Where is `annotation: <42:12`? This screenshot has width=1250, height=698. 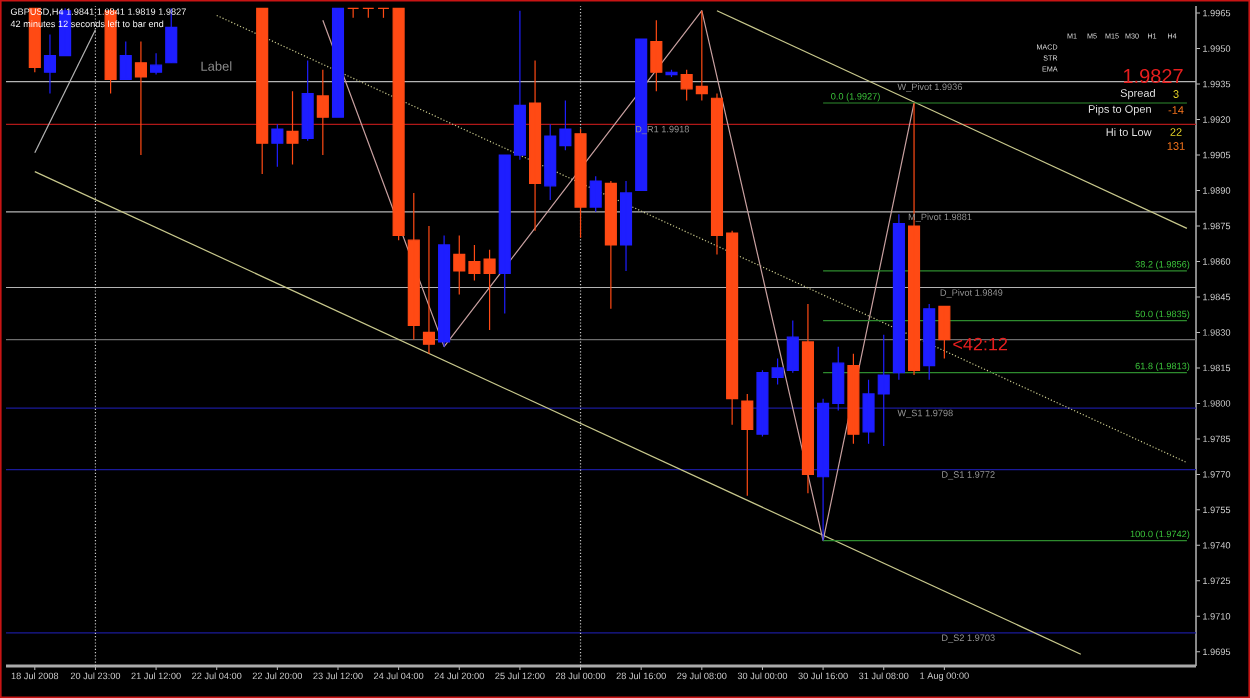 annotation: <42:12 is located at coordinates (980, 344).